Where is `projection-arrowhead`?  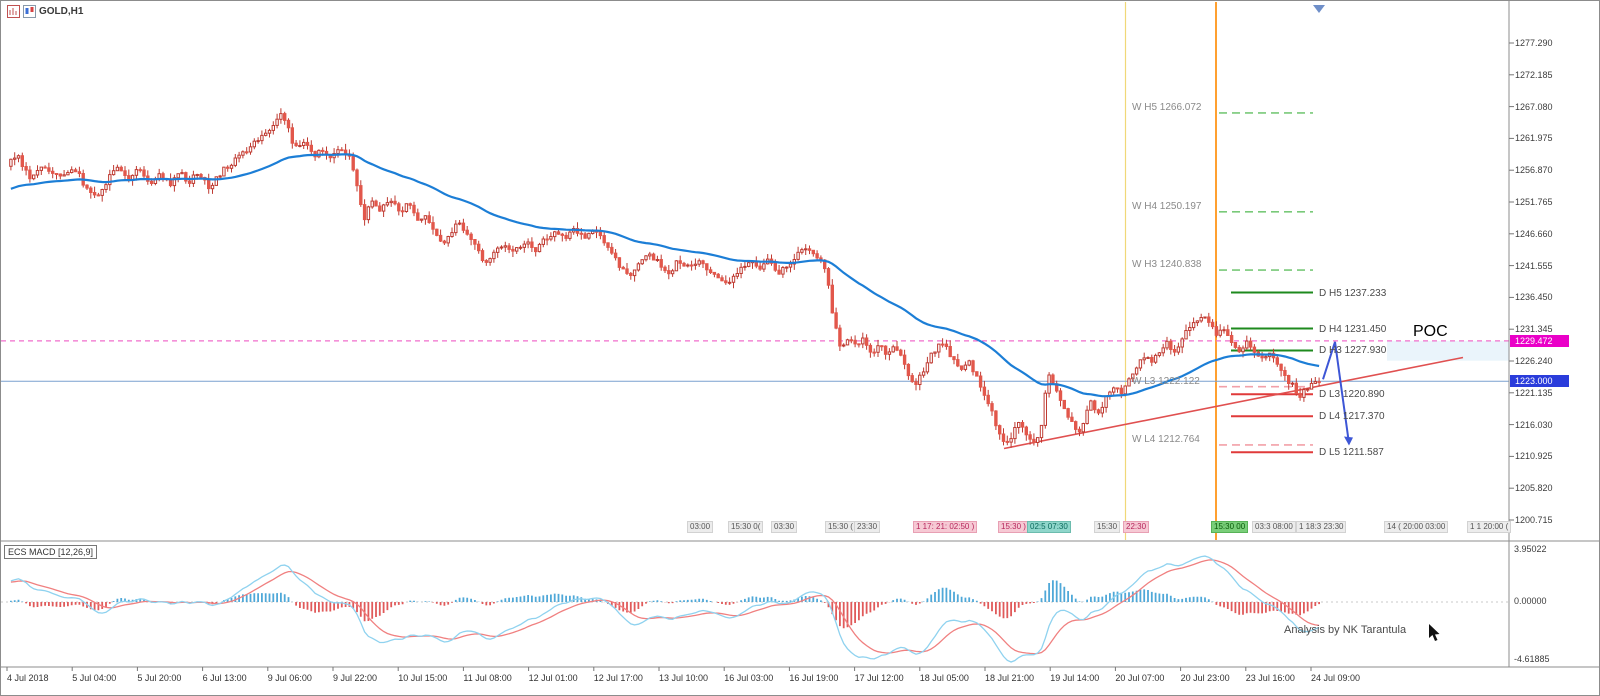
projection-arrowhead is located at coordinates (1348, 441).